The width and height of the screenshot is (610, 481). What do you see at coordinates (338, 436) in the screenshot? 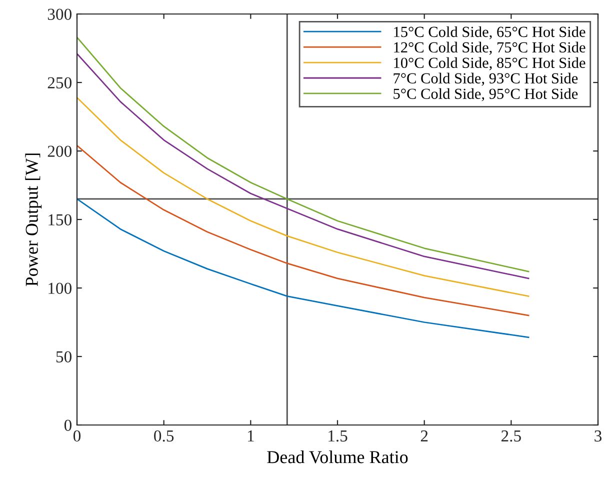
I see `x-tick-label: 1.5` at bounding box center [338, 436].